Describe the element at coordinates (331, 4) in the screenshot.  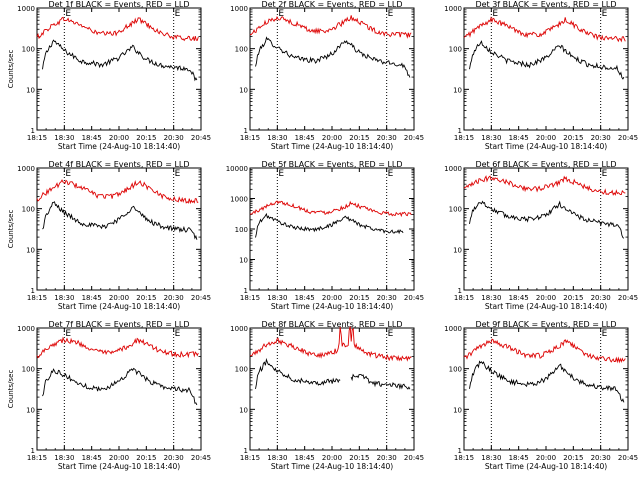
I see `chart-title: Det 2f BLACK = Events, RED = LLD` at that location.